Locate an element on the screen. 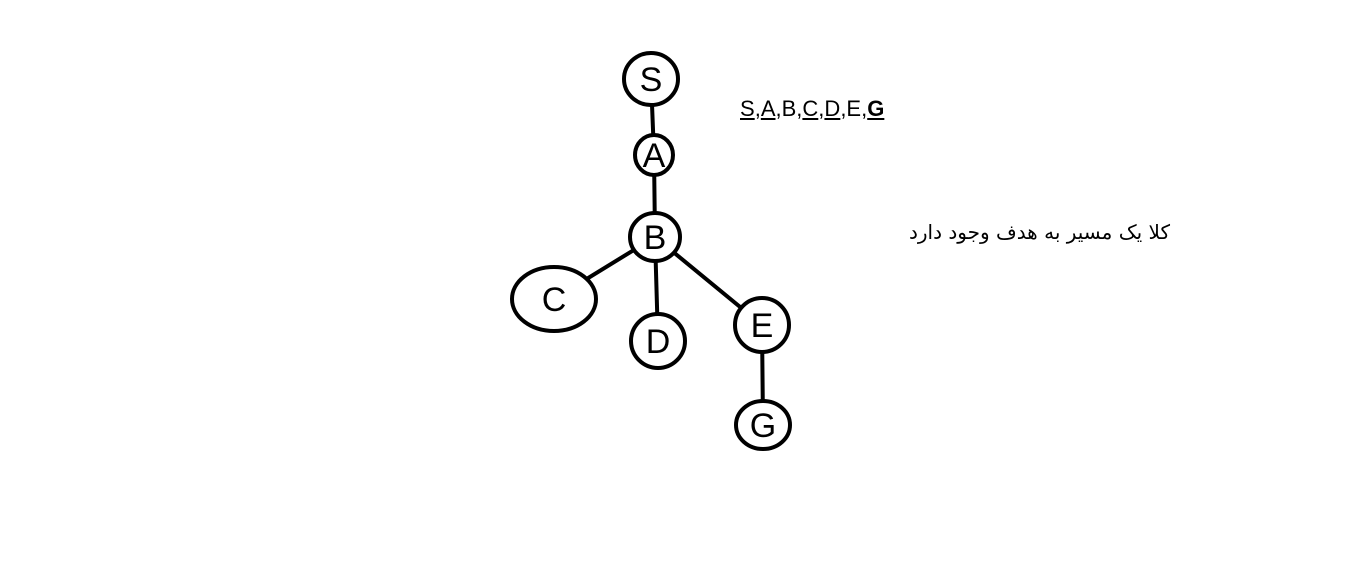  node-s: S is located at coordinates (651, 79).